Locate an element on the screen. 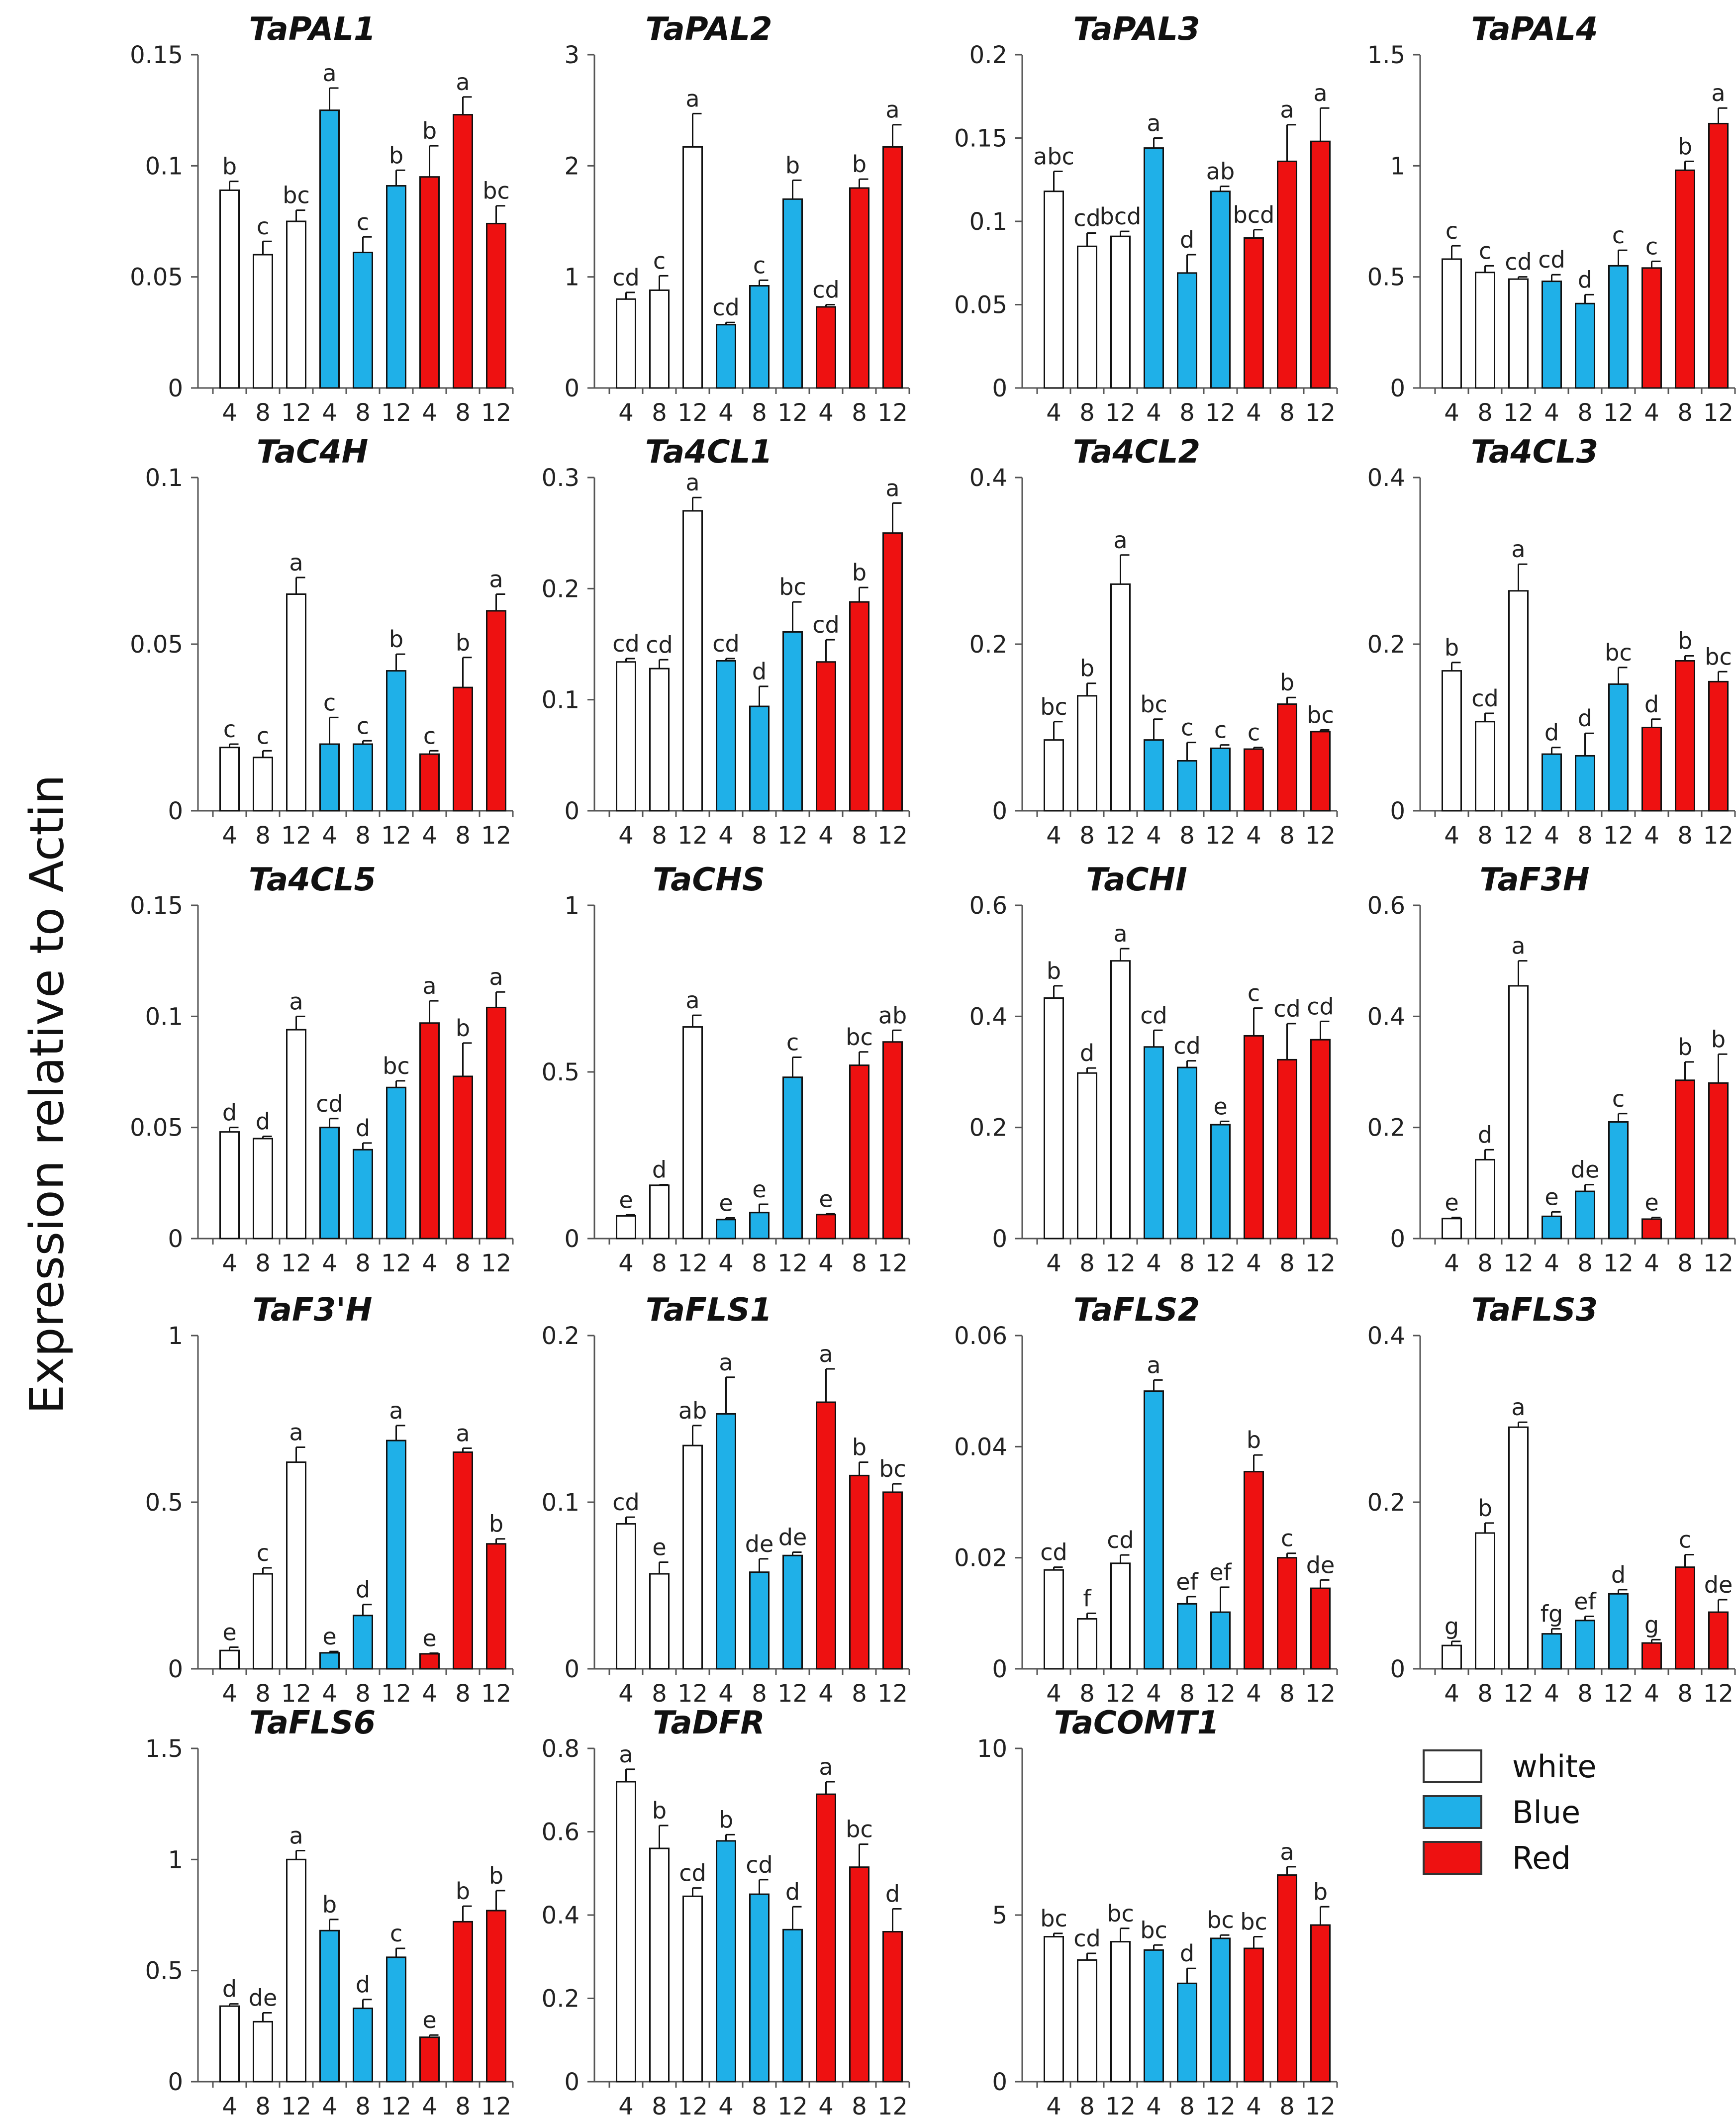 The image size is (1736, 2116). y-tick-label: 1 is located at coordinates (571, 906).